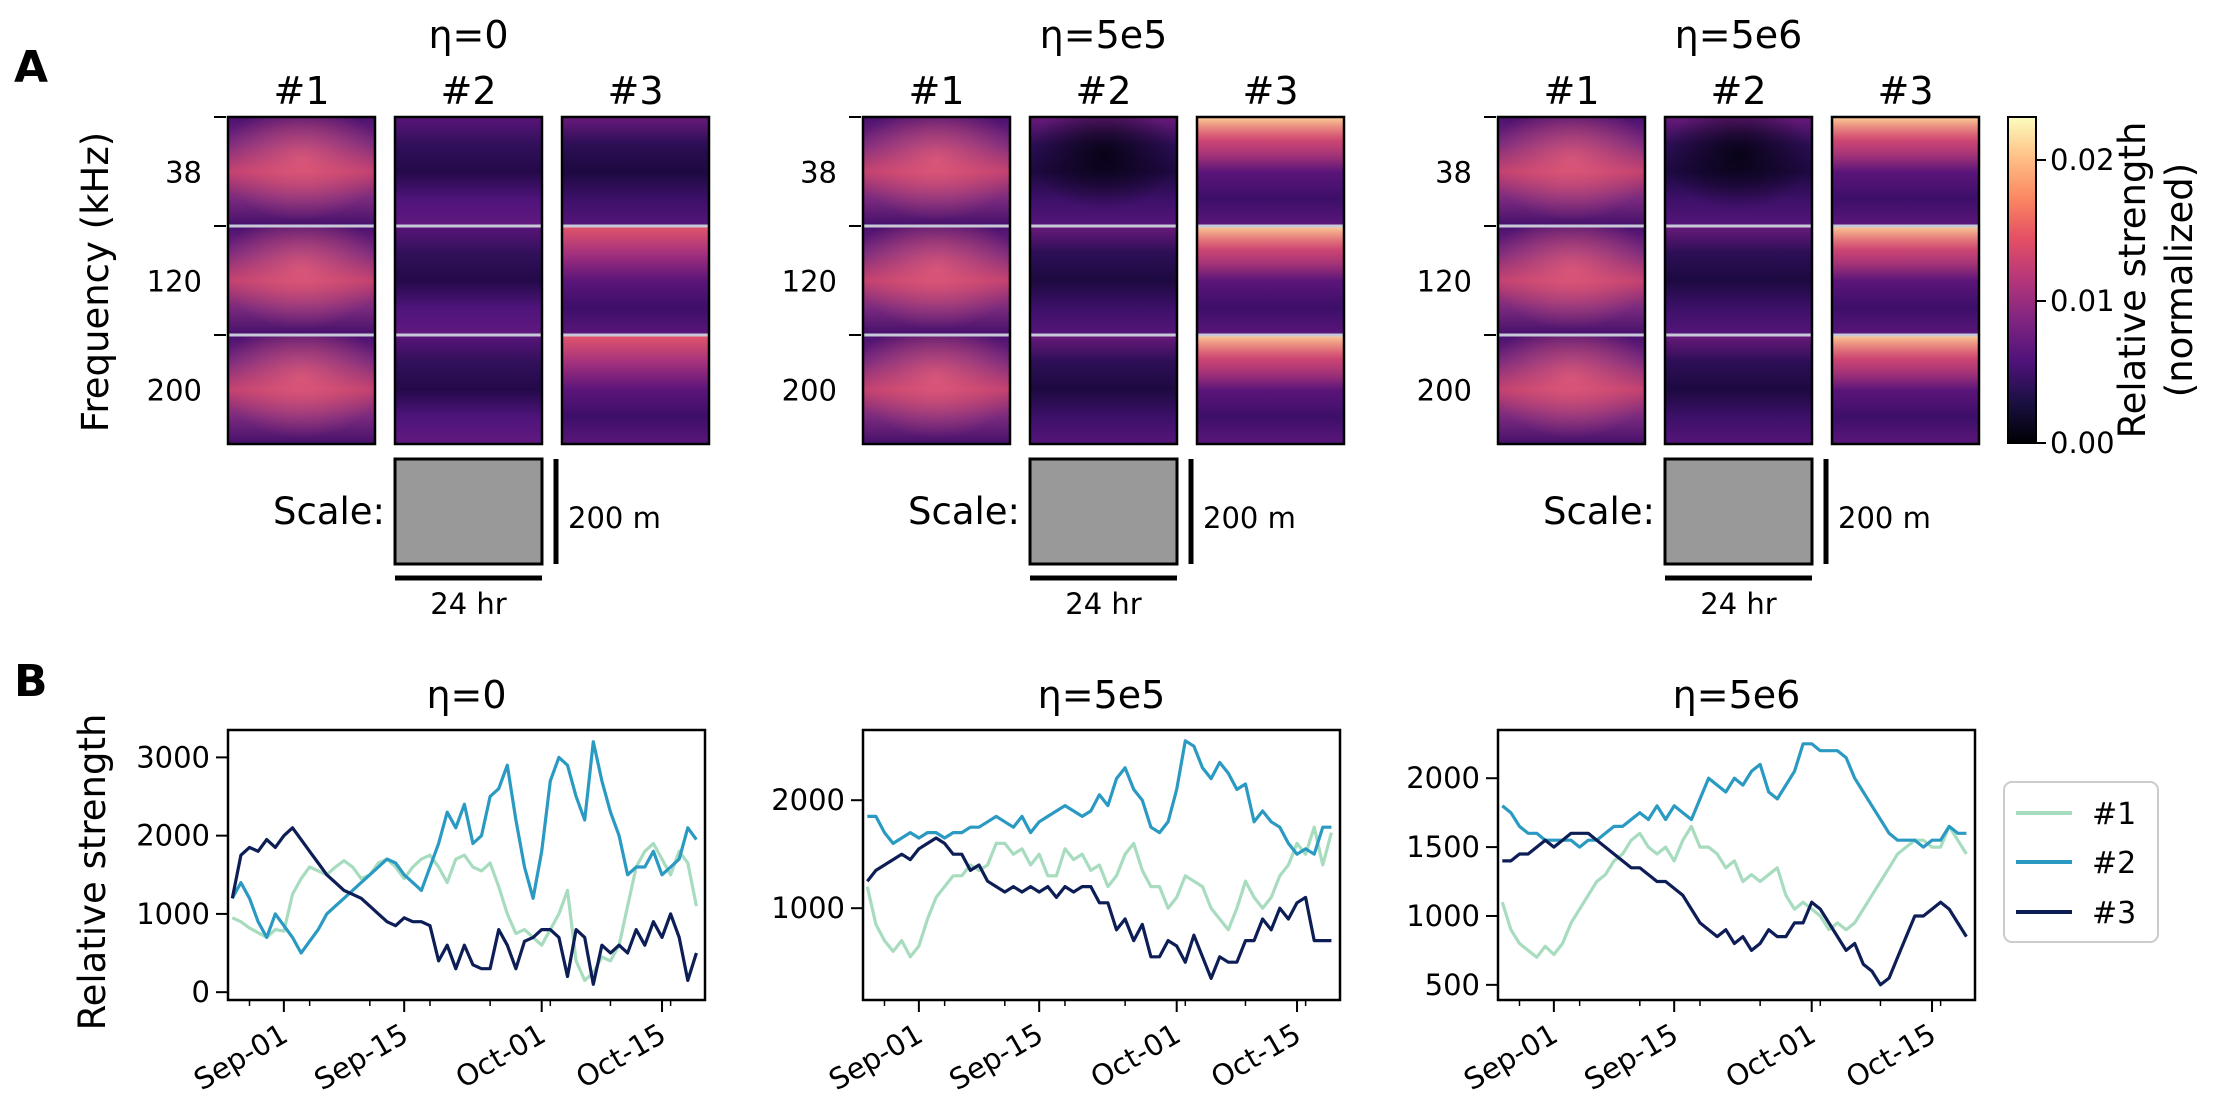 The height and width of the screenshot is (1116, 2230). I want to click on legend-entry-1: #1, so click(2114, 814).